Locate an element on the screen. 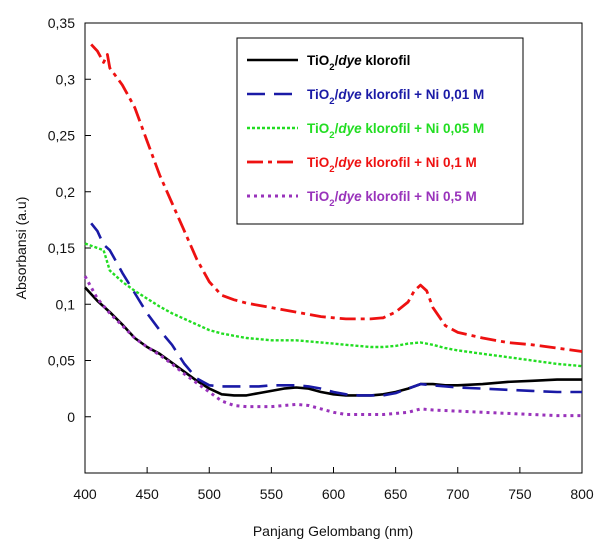  legend-label-5: TiO2/dye klorofil + Ni 0,5 M is located at coordinates (392, 199).